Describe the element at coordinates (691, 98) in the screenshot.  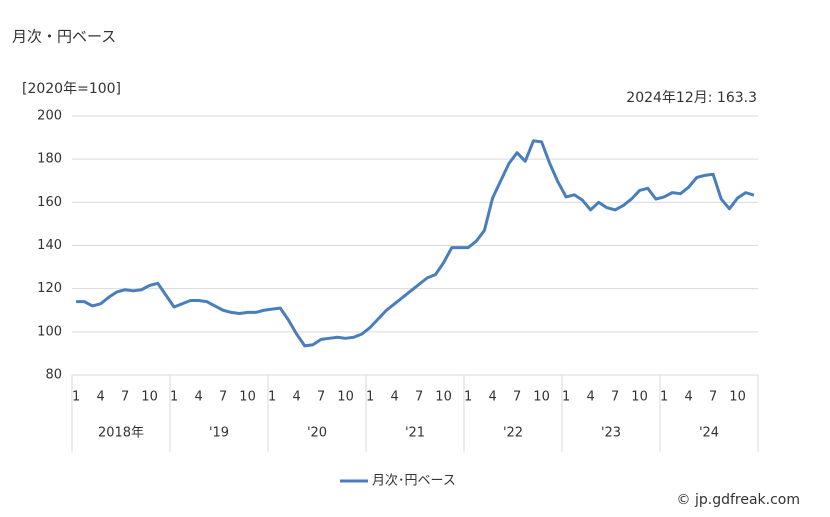
I see `annotation: 2024年12月: 163.3` at that location.